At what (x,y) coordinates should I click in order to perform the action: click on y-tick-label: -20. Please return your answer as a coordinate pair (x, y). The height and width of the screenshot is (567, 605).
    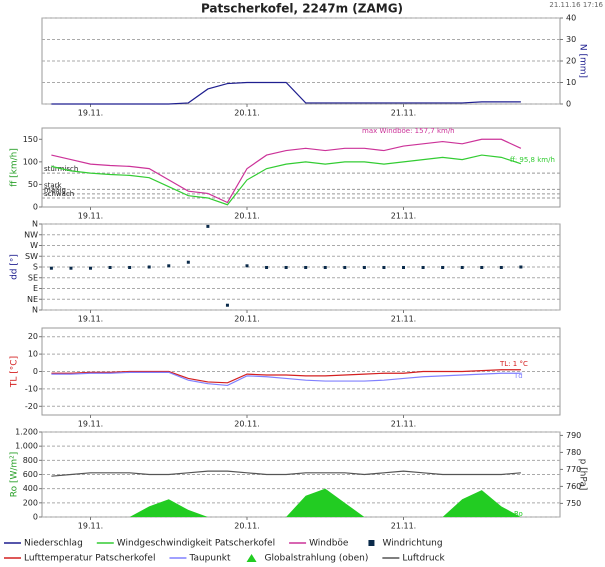
    Looking at the image, I should click on (31, 406).